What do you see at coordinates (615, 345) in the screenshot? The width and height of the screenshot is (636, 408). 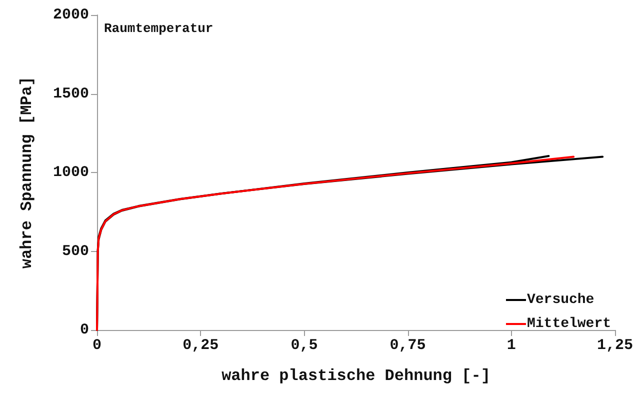 I see `x-tick-label: 1,25` at bounding box center [615, 345].